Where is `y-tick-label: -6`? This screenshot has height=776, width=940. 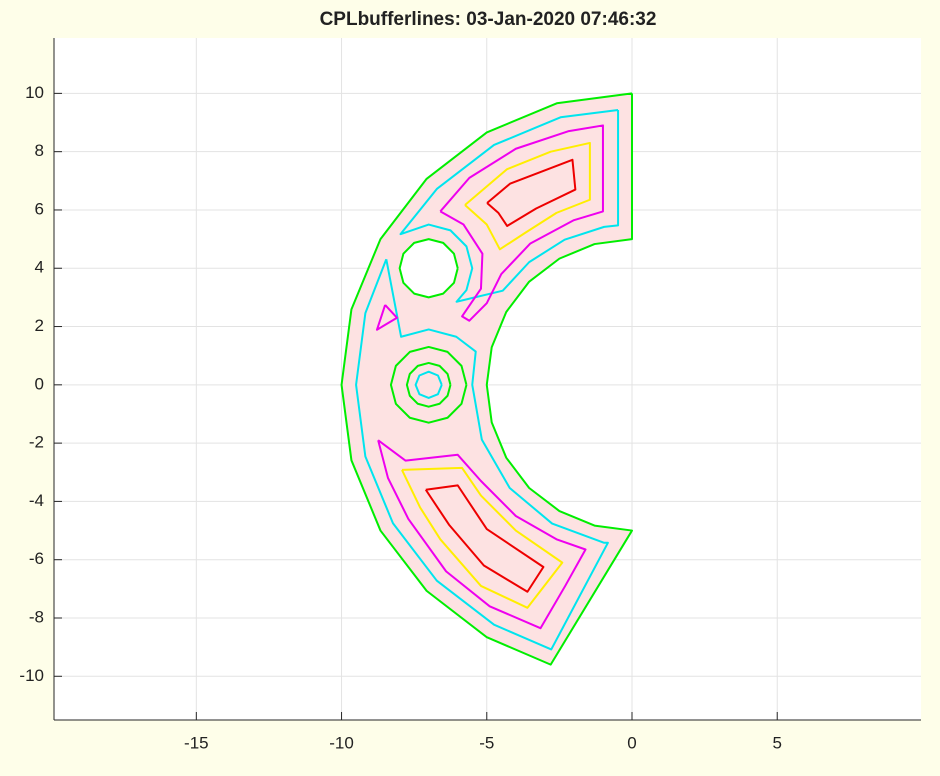 y-tick-label: -6 is located at coordinates (36, 558).